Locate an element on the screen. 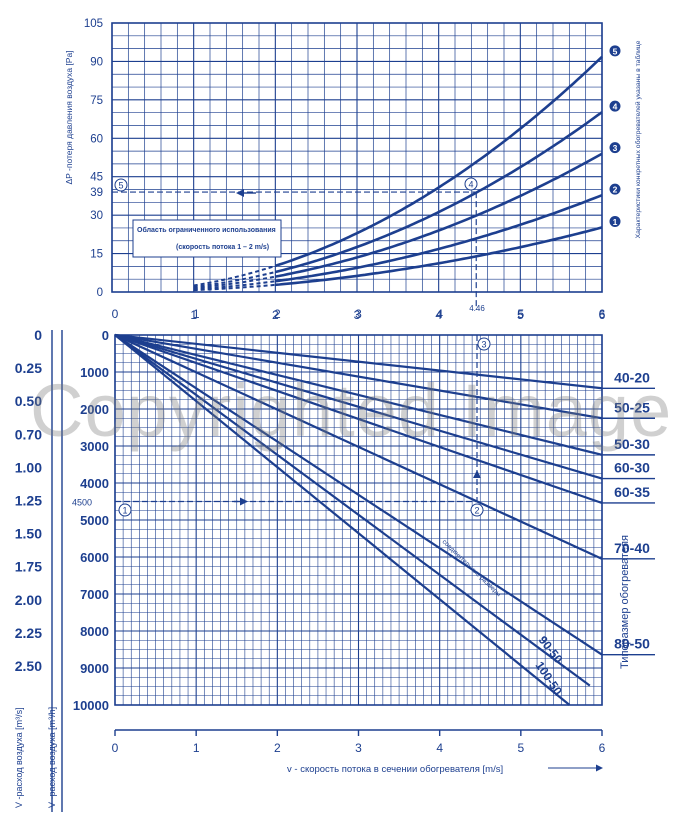 This screenshot has width=683, height=813. example-x-label: 4.46 is located at coordinates (477, 308).